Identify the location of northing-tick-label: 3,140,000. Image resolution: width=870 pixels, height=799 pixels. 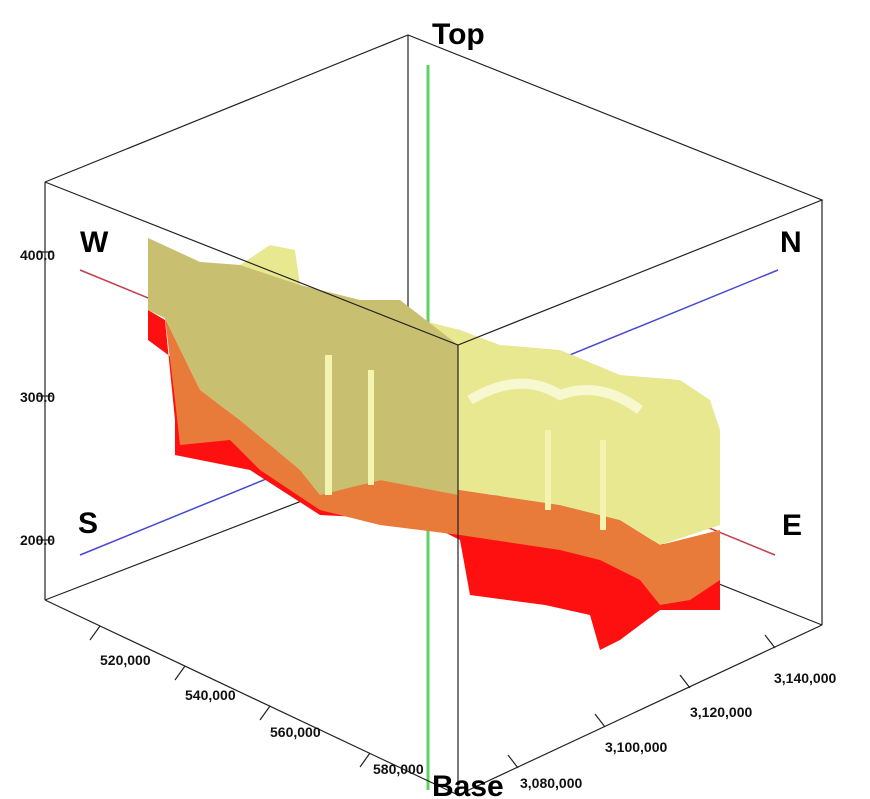
(805, 678).